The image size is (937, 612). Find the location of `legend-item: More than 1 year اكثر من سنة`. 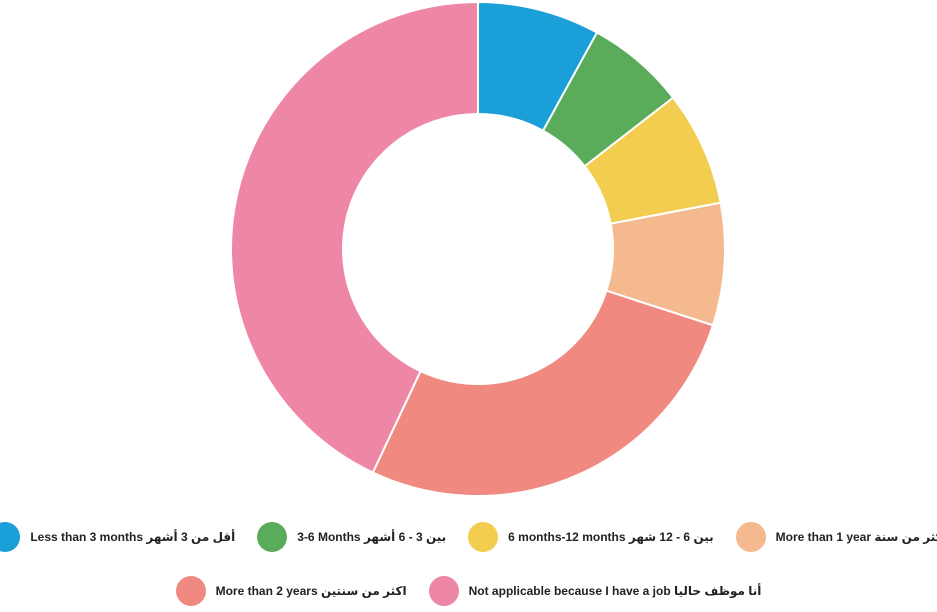

legend-item: More than 1 year اكثر من سنة is located at coordinates (836, 537).